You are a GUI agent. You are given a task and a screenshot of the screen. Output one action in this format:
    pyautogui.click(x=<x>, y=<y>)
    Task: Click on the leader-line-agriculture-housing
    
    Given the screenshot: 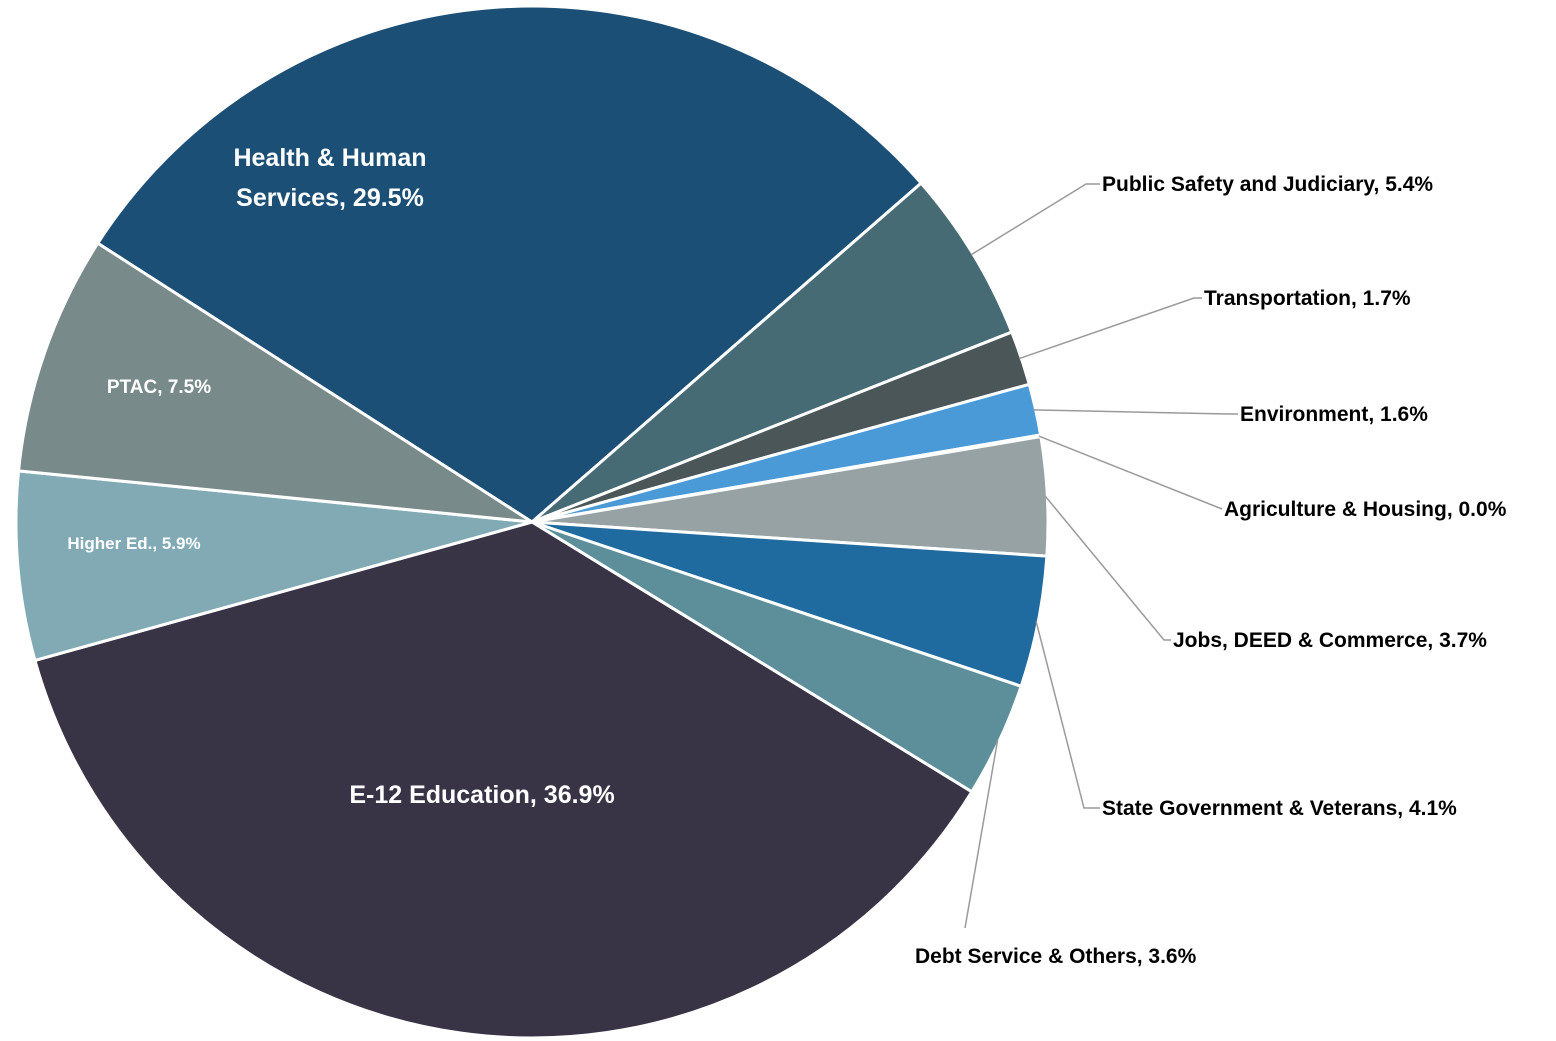 What is the action you would take?
    pyautogui.click(x=1130, y=472)
    